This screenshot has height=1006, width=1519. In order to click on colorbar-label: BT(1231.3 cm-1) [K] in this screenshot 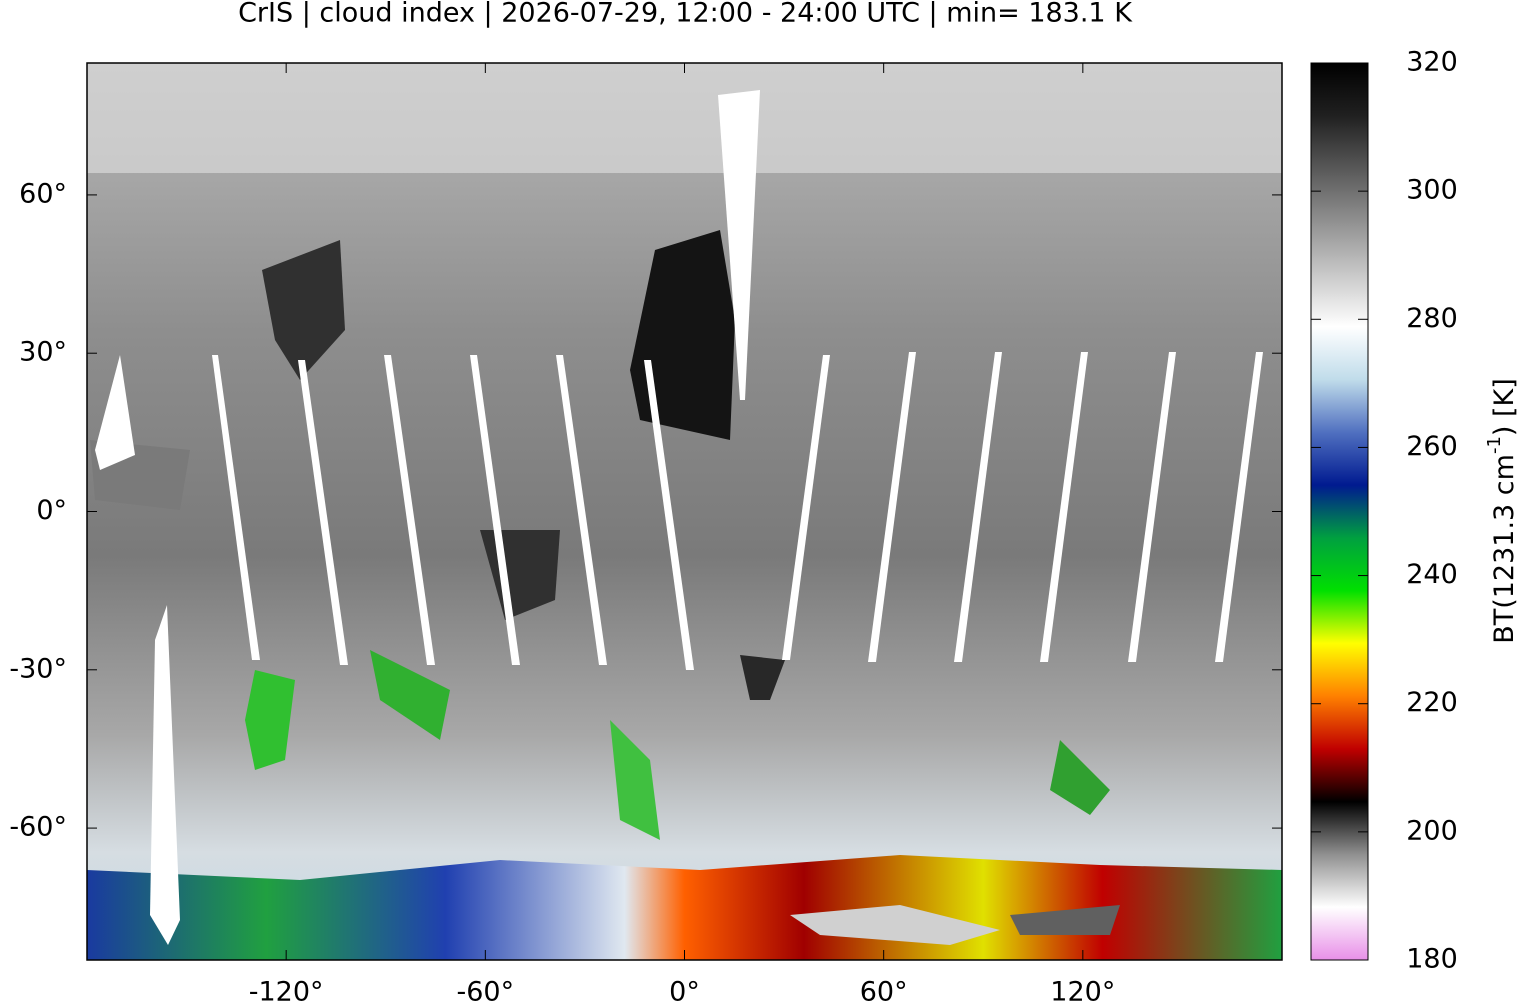, I will do `click(1501, 511)`.